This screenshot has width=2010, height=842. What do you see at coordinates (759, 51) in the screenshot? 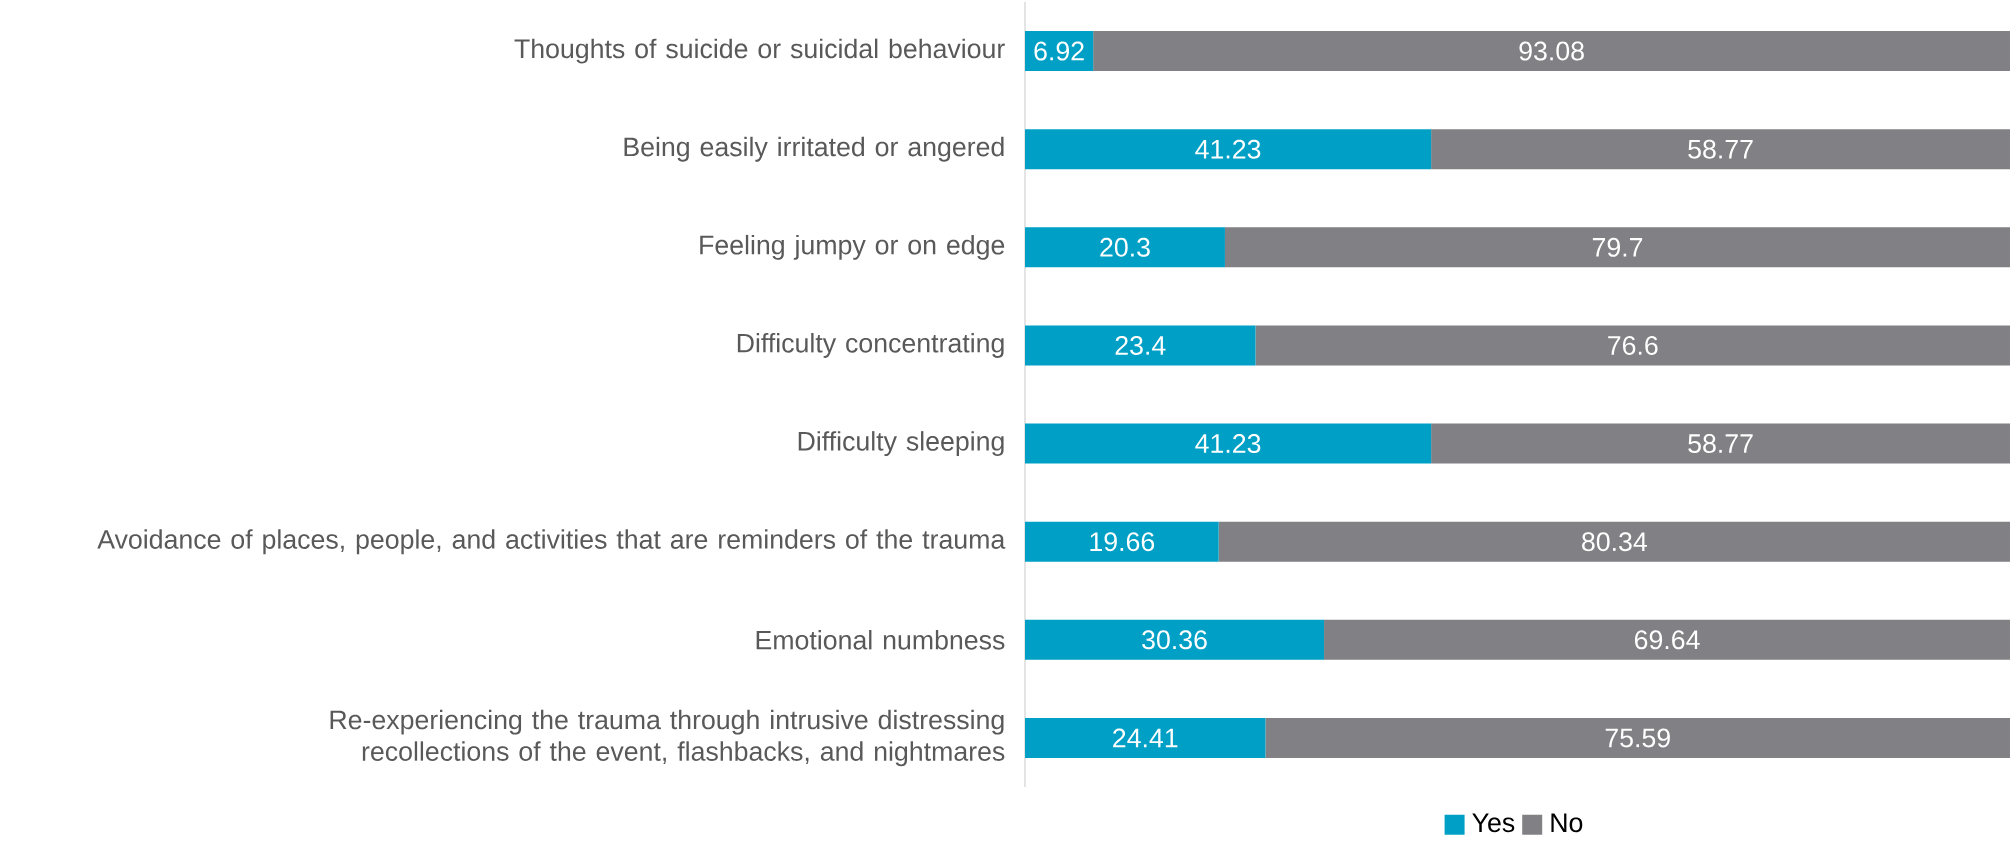
I see `y-tick-label: Thoughts of suicide or suicidal behaviour` at bounding box center [759, 51].